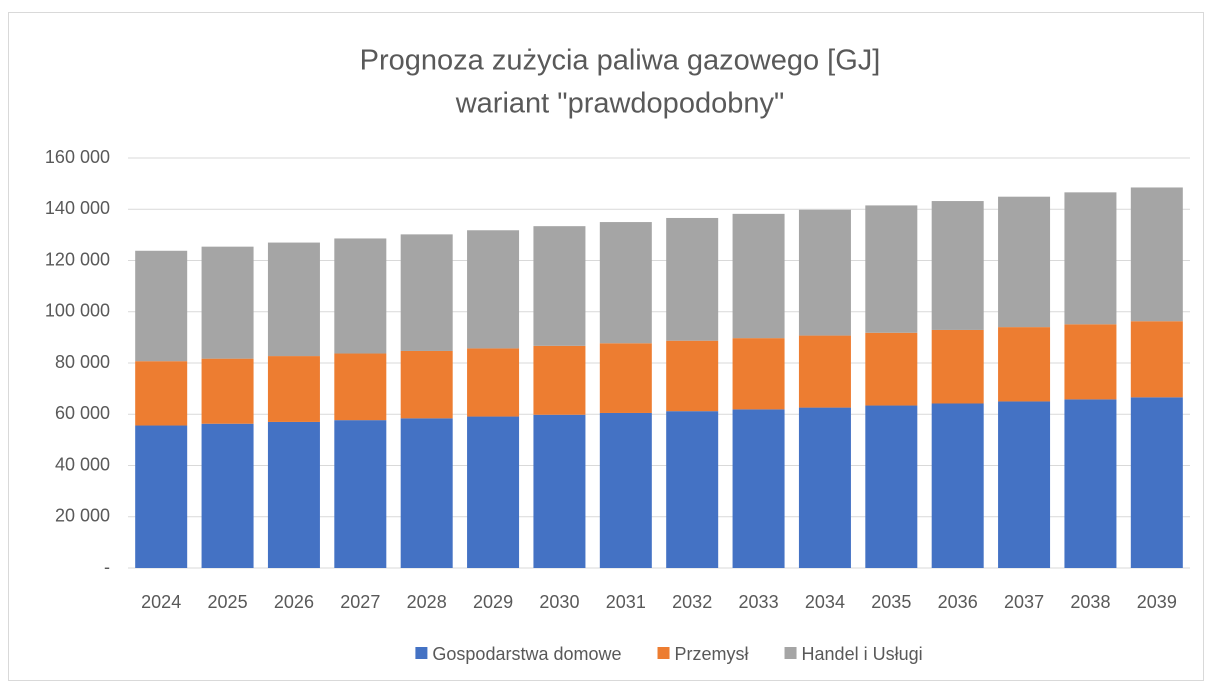 This screenshot has height=684, width=1209. Describe the element at coordinates (77, 259) in the screenshot. I see `y-tick-label: 120 000` at that location.